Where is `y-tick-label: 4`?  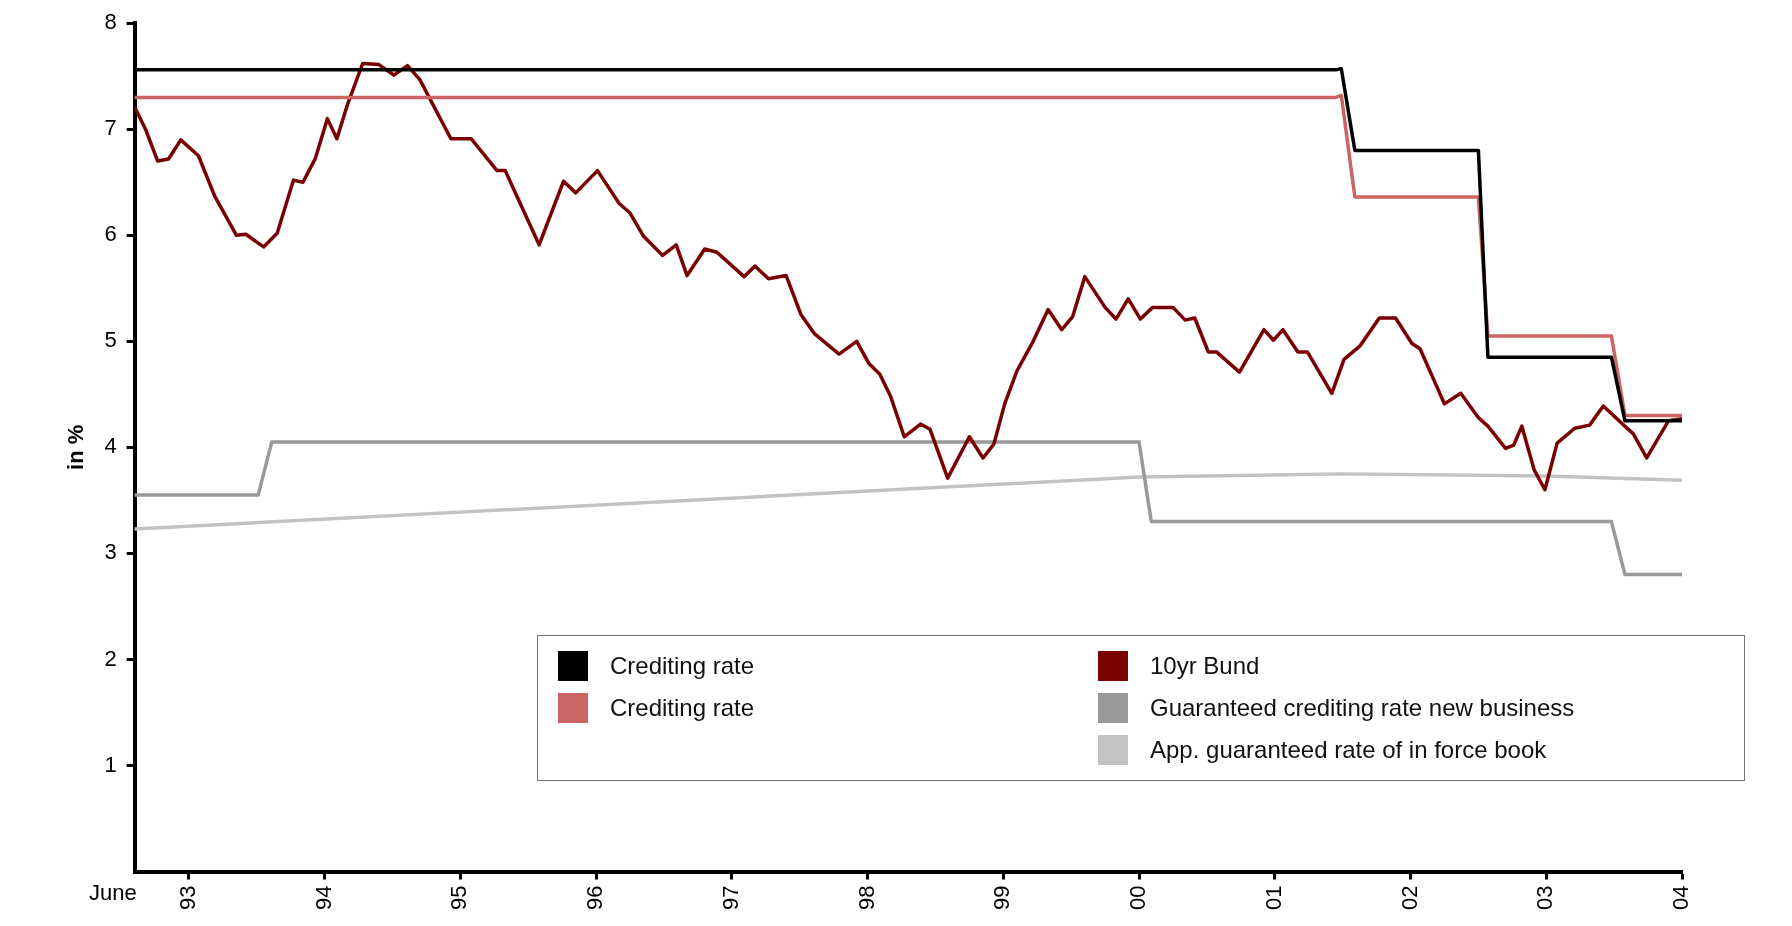 y-tick-label: 4 is located at coordinates (110, 446).